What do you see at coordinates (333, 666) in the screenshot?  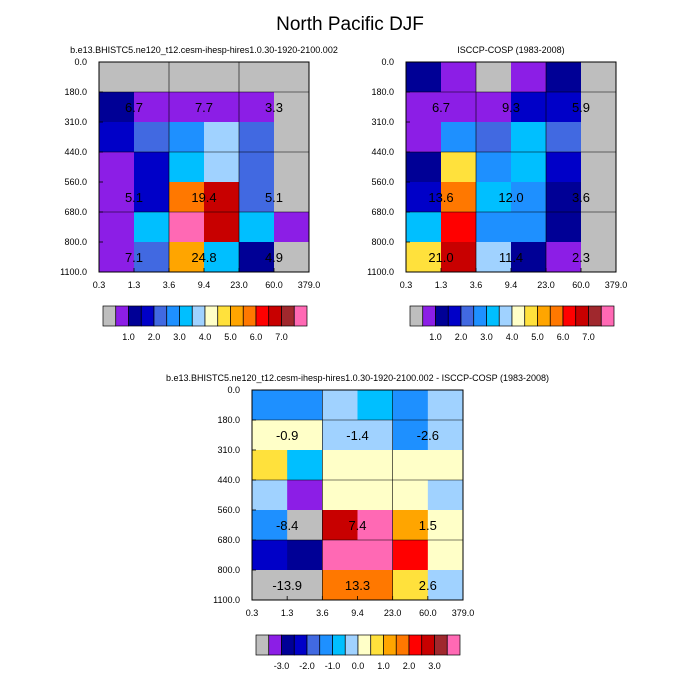 I see `colorbar-label: -1.0` at bounding box center [333, 666].